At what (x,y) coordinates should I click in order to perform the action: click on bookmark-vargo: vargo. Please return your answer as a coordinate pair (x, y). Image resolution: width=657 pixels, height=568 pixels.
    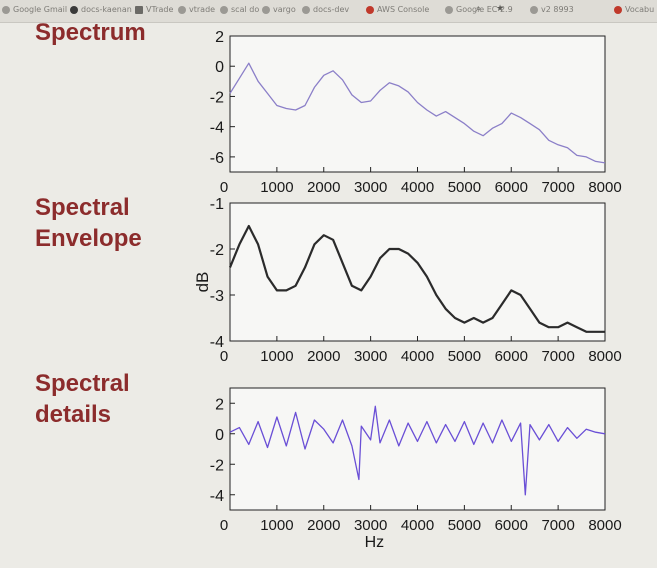
    Looking at the image, I should click on (279, 9).